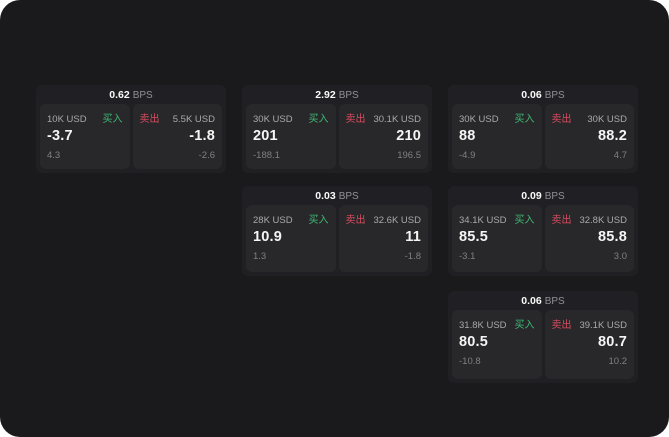 The height and width of the screenshot is (437, 669). What do you see at coordinates (265, 136) in the screenshot?
I see `buy-price: 201` at bounding box center [265, 136].